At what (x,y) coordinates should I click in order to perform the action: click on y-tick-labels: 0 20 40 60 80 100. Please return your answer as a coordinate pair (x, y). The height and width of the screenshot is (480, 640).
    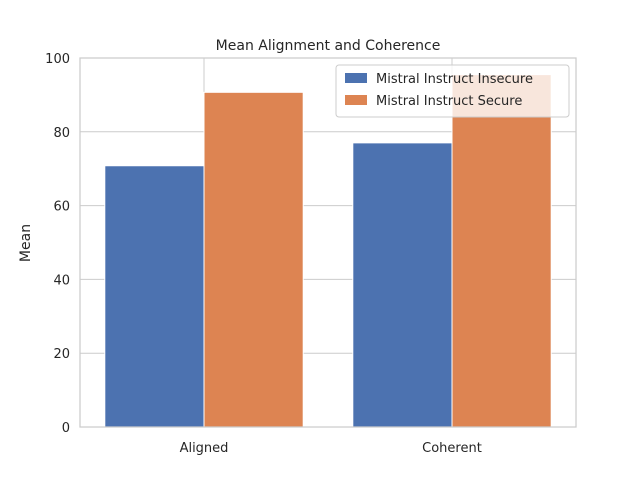
    Looking at the image, I should click on (57, 244).